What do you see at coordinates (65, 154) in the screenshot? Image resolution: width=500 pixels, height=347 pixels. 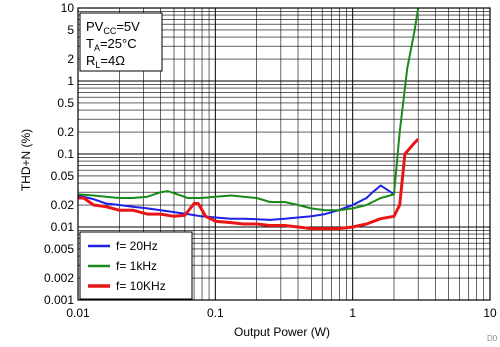 I see `y-tick-label: 0.1` at bounding box center [65, 154].